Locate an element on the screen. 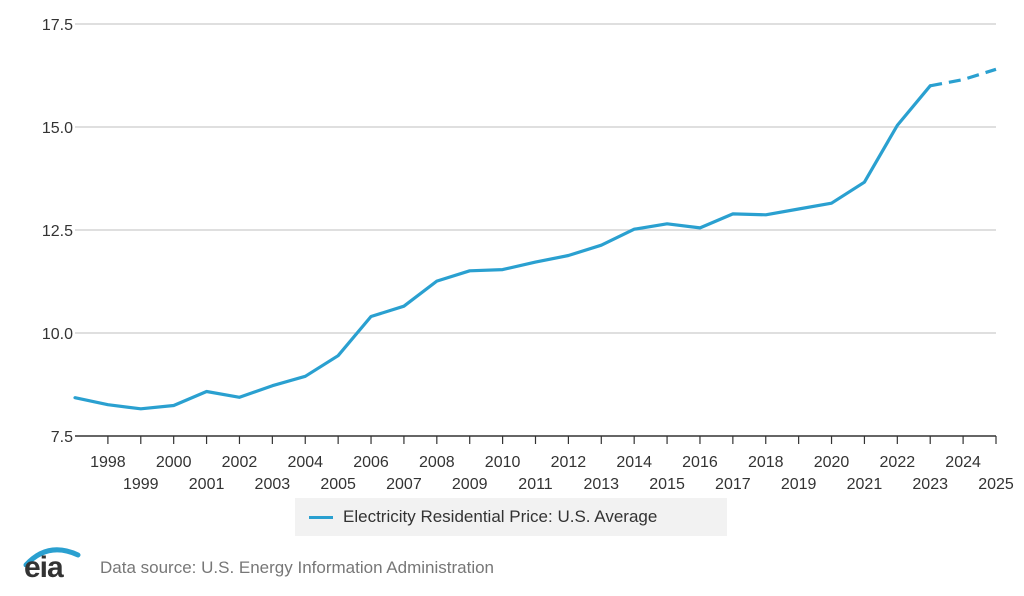 The width and height of the screenshot is (1024, 596). x-tick-label: 2002 is located at coordinates (240, 462).